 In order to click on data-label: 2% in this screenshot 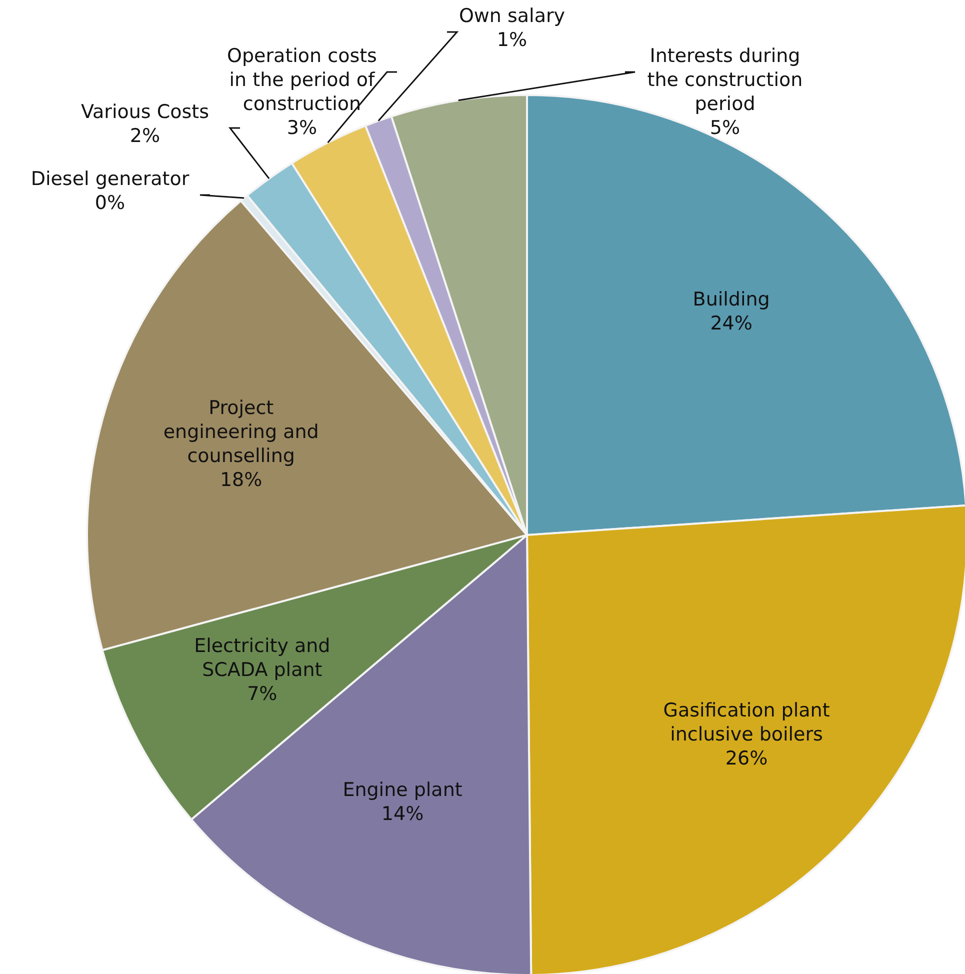, I will do `click(145, 136)`.